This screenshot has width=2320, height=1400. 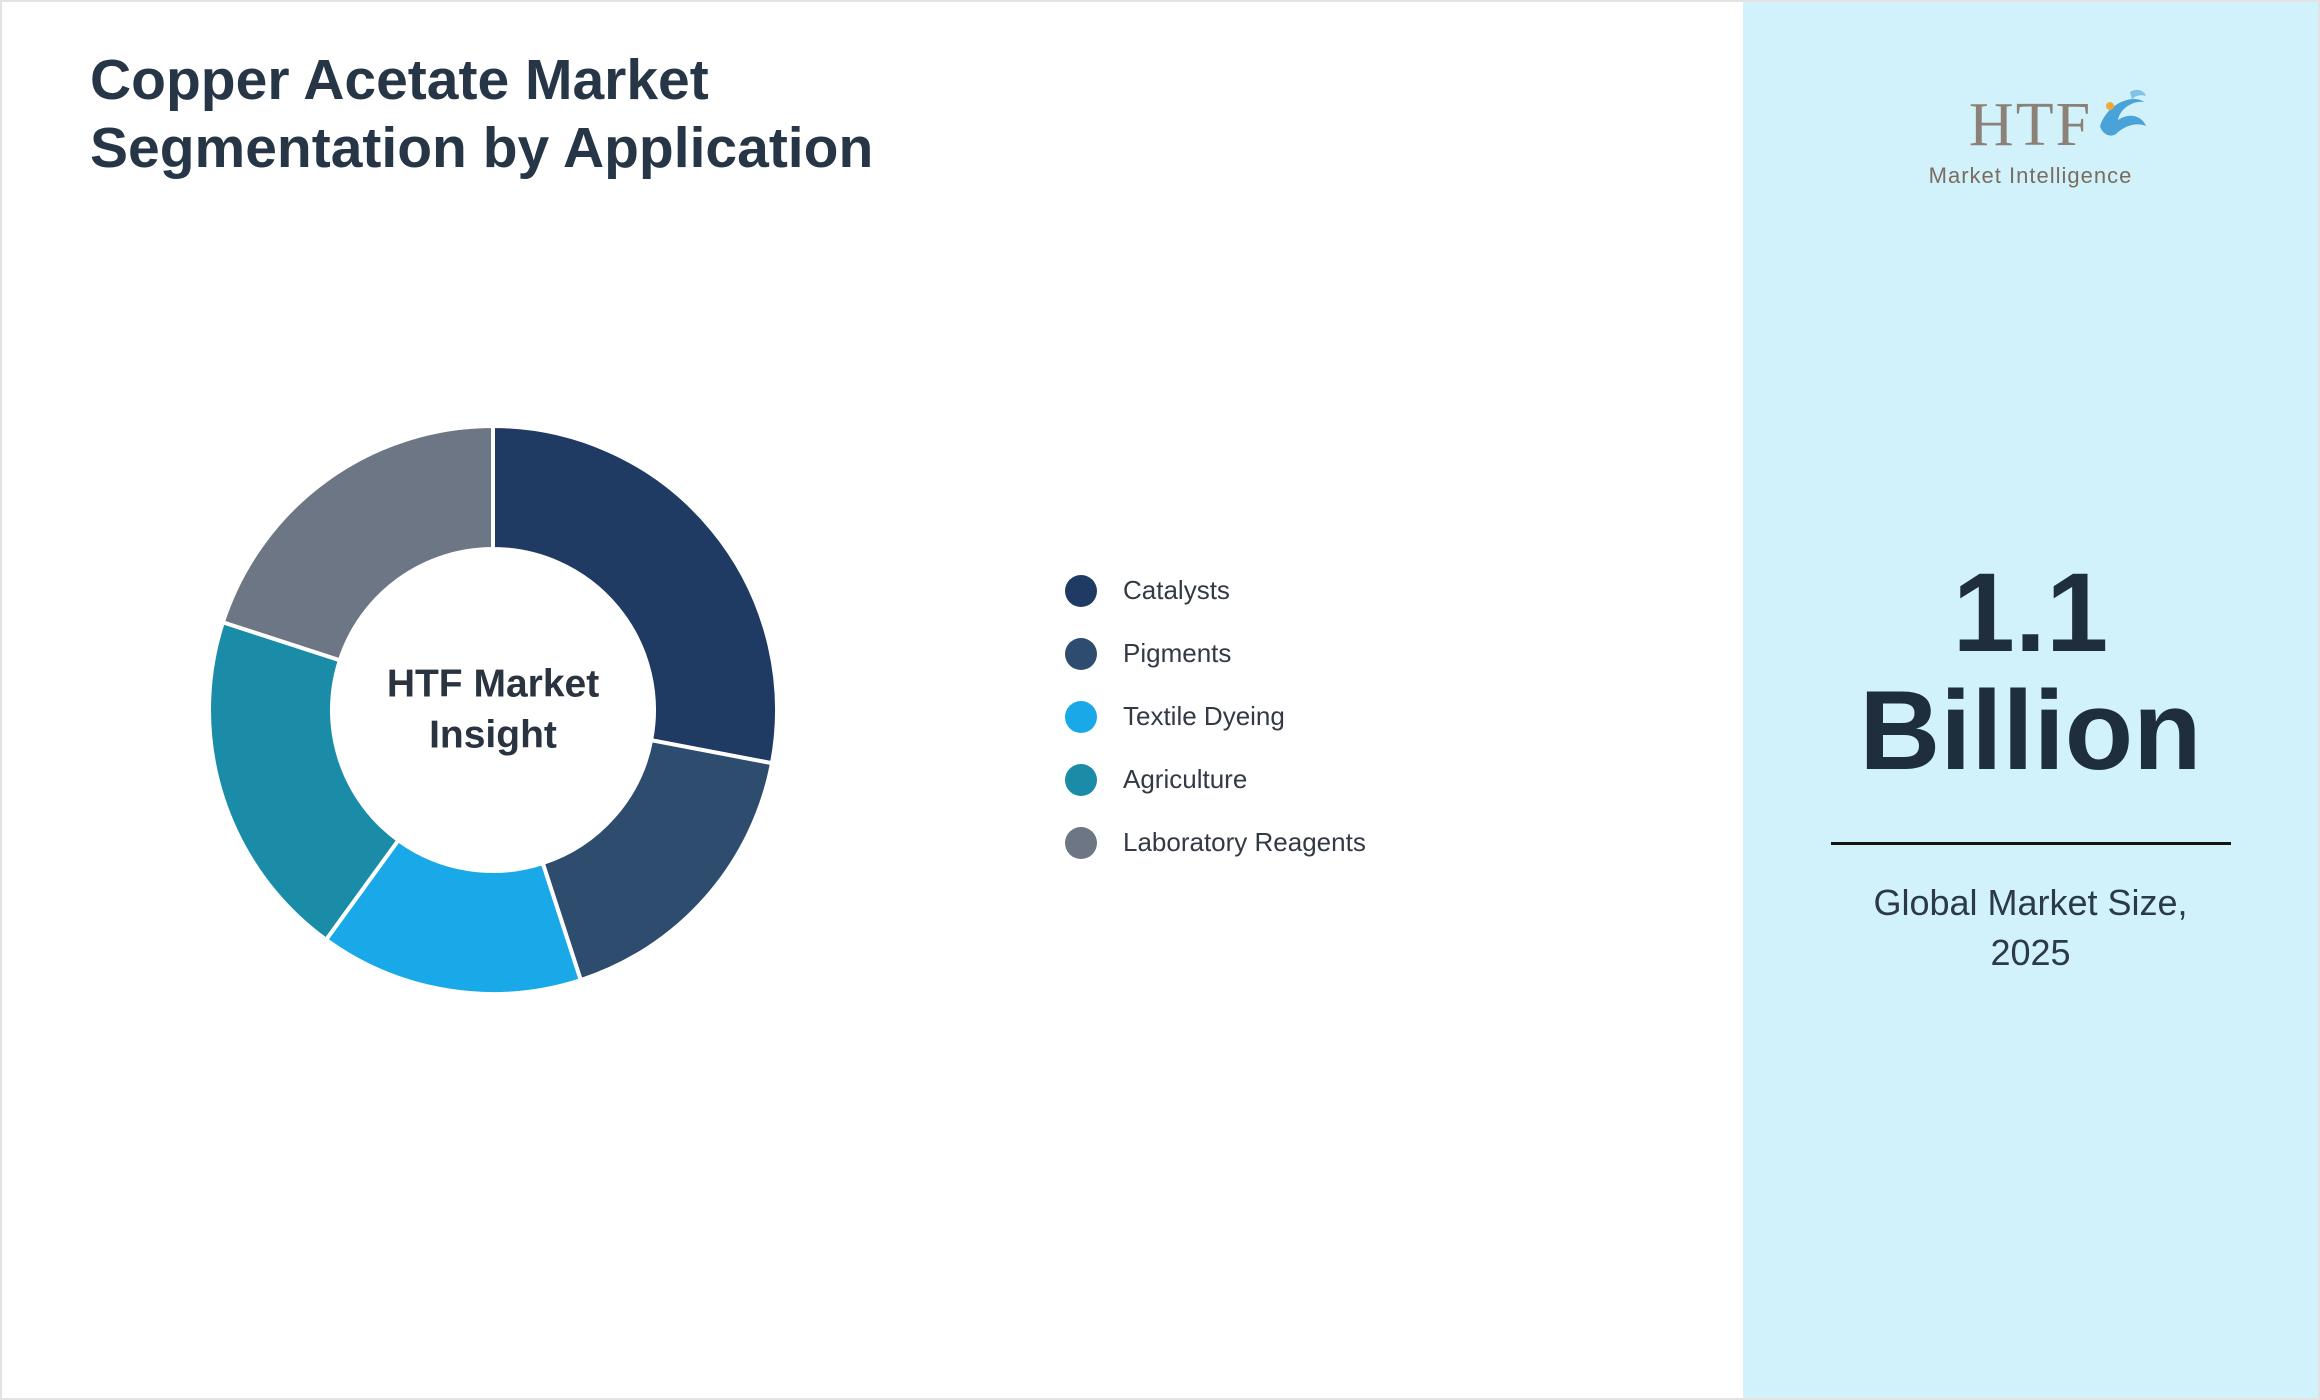 What do you see at coordinates (2030, 928) in the screenshot?
I see `market-size-caption: Global Market Size, 2025` at bounding box center [2030, 928].